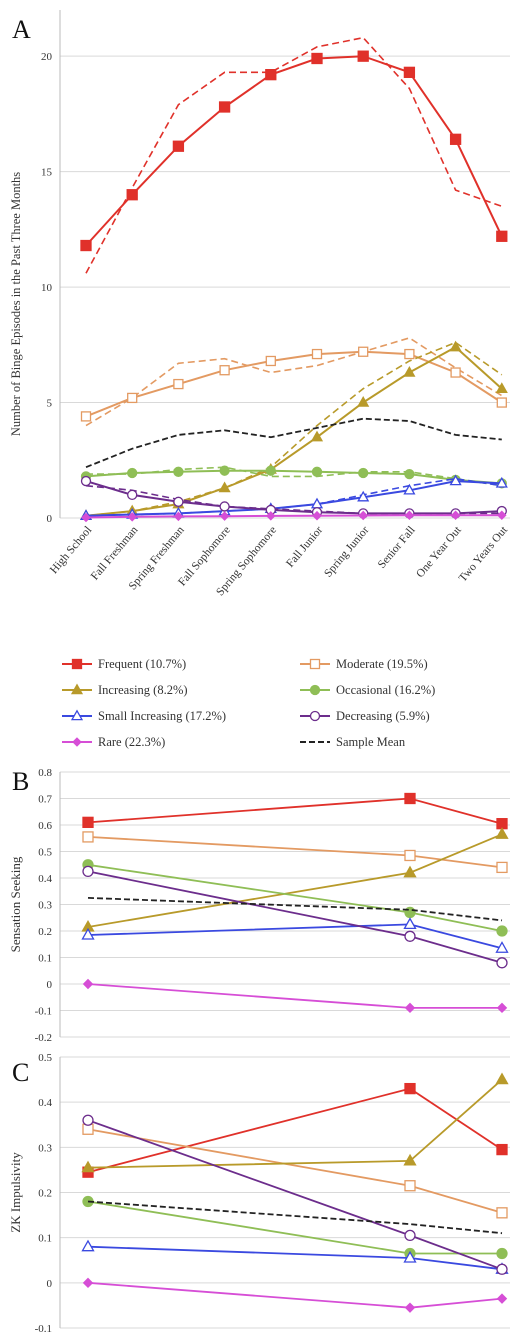  Describe the element at coordinates (382, 664) in the screenshot. I see `legend-label: Moderate (19.5%)` at that location.